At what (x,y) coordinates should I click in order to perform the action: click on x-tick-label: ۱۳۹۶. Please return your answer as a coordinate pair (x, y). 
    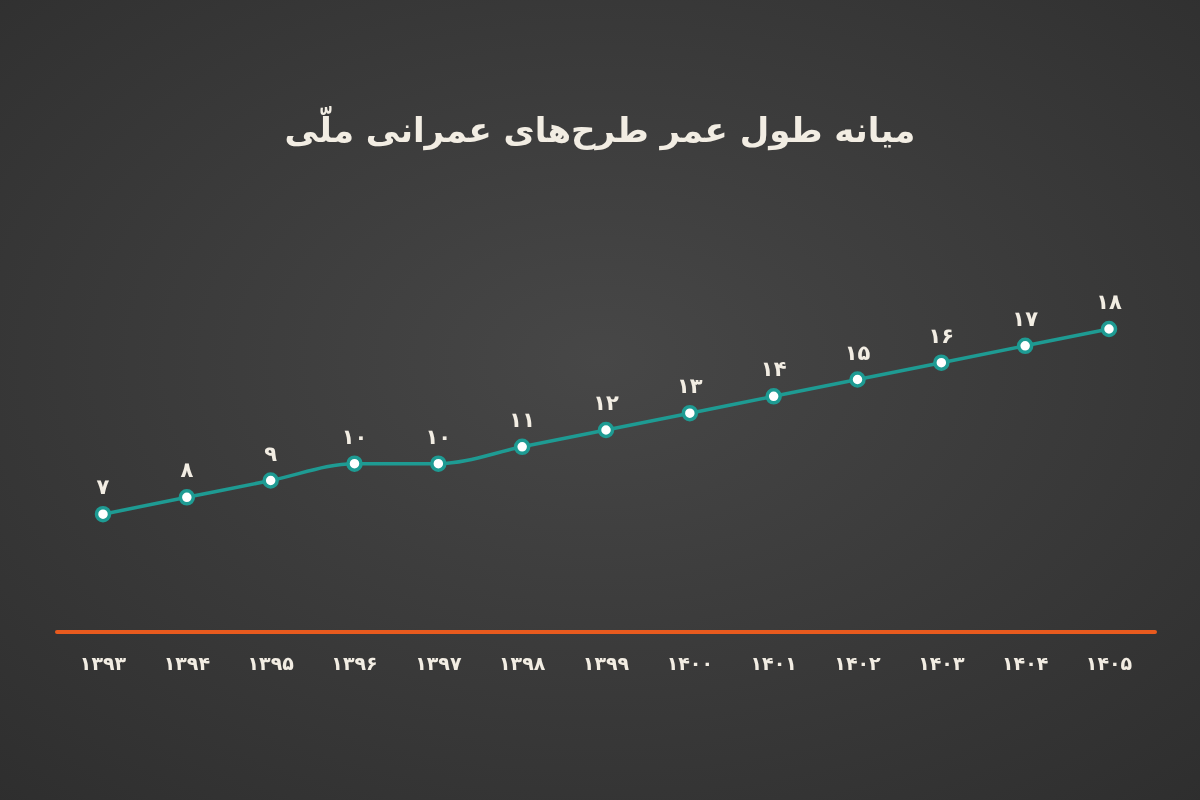
    Looking at the image, I should click on (354, 663).